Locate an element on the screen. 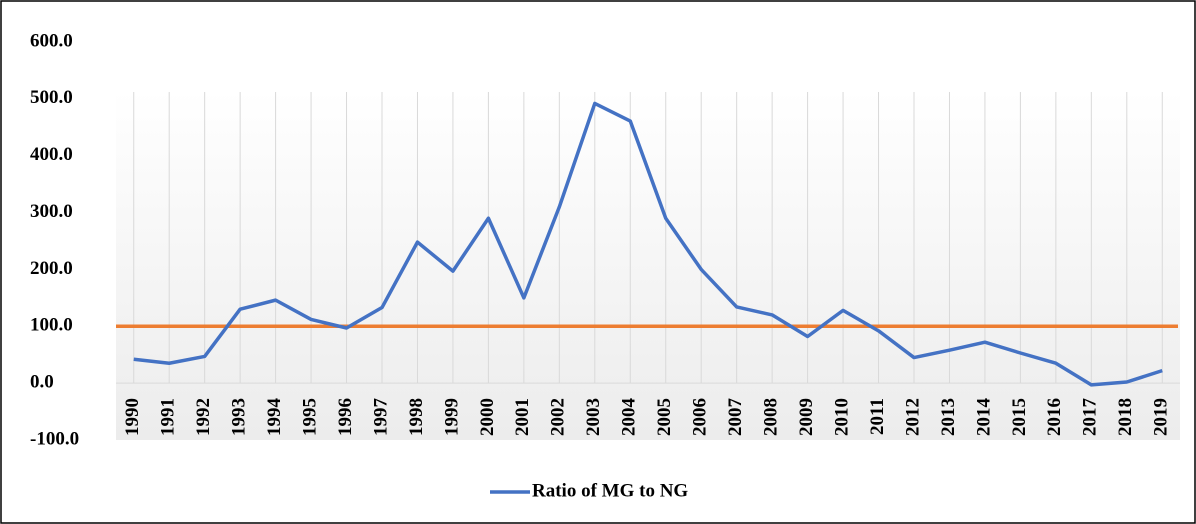  legend-label: Ratio of MG to NG is located at coordinates (610, 490).